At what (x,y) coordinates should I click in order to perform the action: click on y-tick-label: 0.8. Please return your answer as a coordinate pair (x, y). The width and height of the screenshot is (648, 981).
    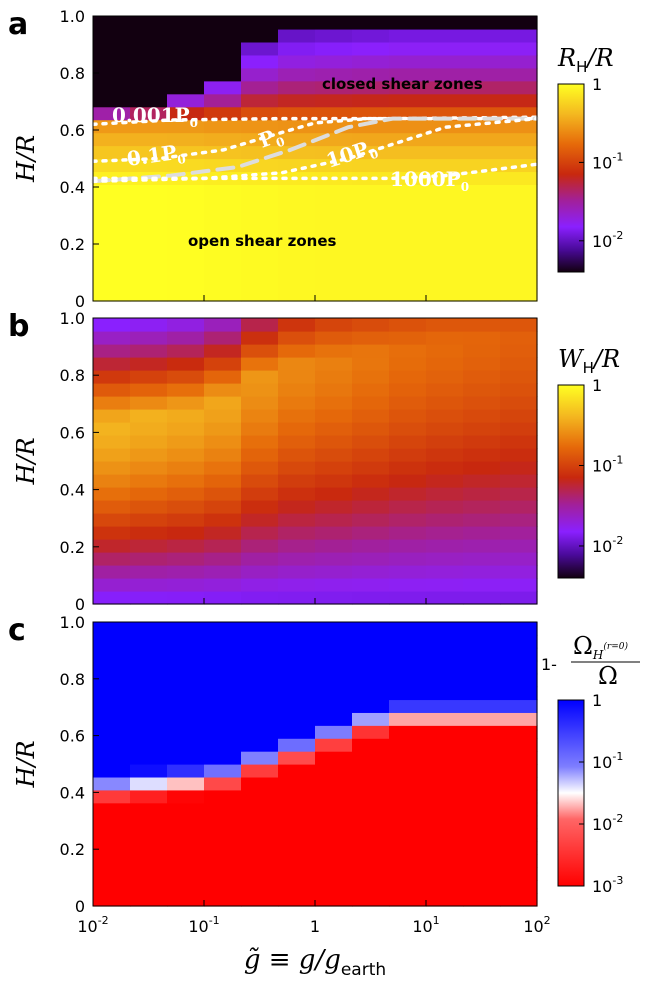
    Looking at the image, I should click on (72, 679).